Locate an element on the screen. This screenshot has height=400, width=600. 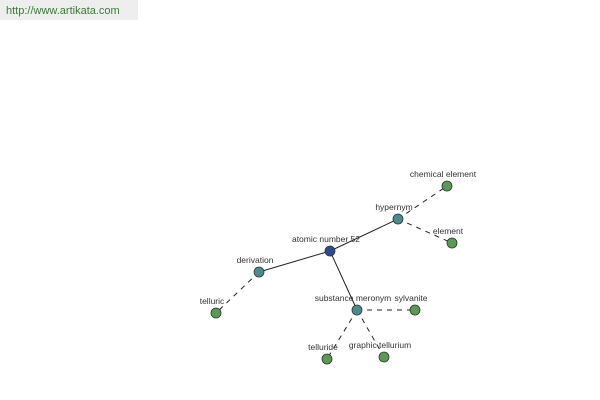
site-url: http://www.artikata.com is located at coordinates (69, 10).